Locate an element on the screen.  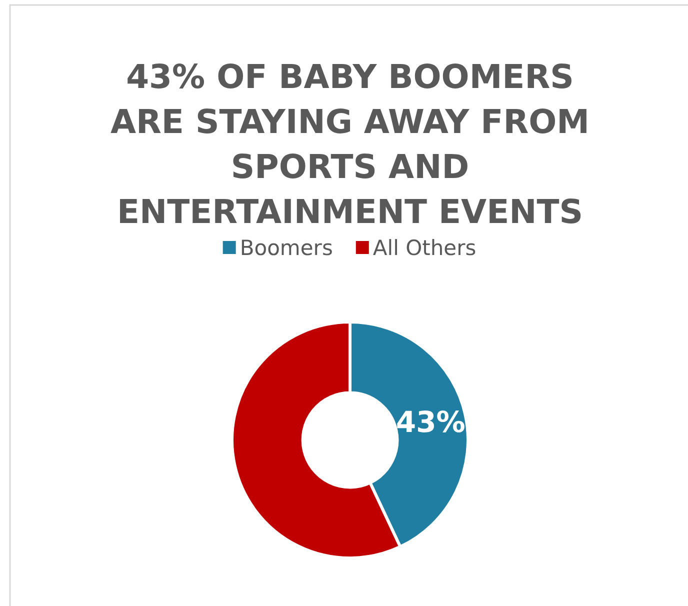
data-label: 43% is located at coordinates (431, 421).